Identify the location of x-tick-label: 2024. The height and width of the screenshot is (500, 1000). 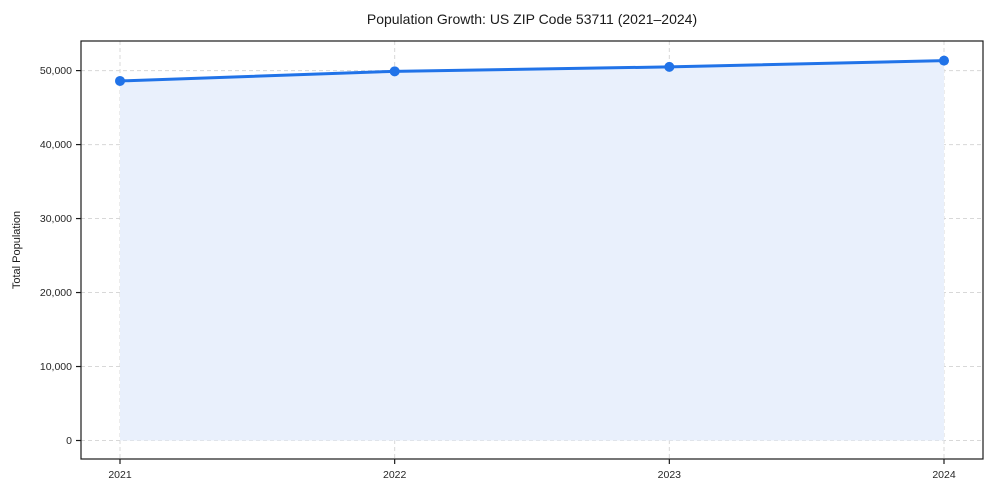
(944, 475).